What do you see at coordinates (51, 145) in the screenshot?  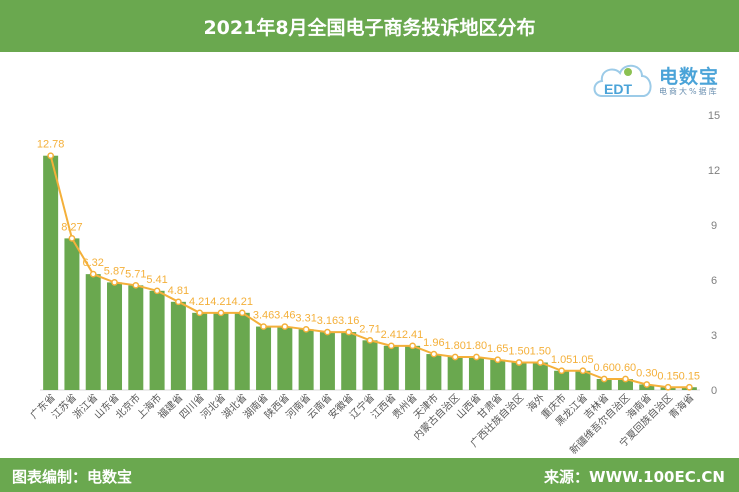 I see `data-label: 12.78` at bounding box center [51, 145].